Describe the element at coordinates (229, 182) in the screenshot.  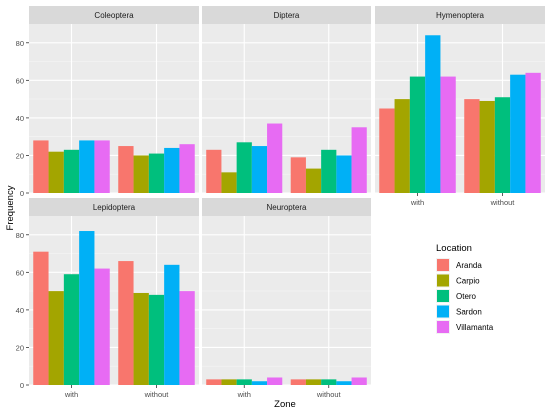
I see `bar-diptera-with-carpio` at that location.